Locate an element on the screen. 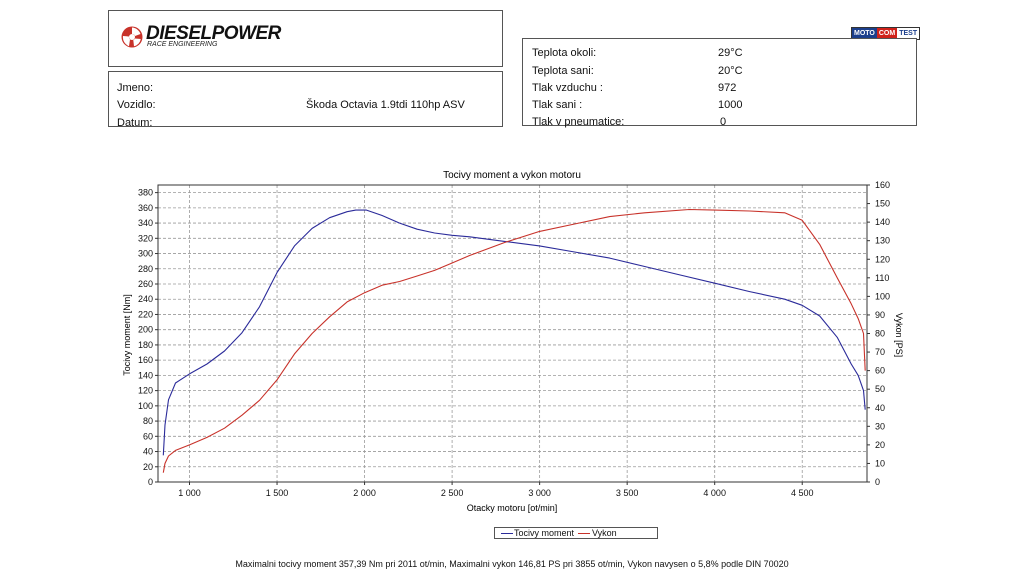 The height and width of the screenshot is (576, 1024). y-tick-label: 340 is located at coordinates (145, 223).